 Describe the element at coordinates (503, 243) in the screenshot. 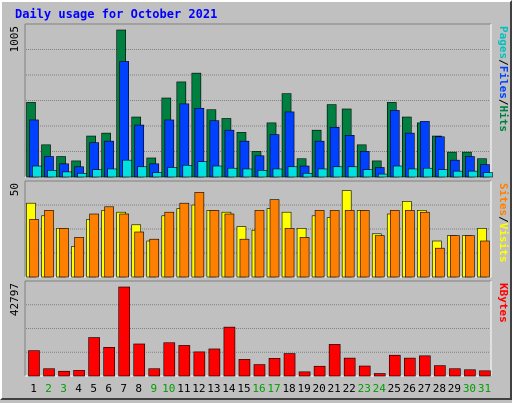

I see `legend-visits: Visits` at that location.